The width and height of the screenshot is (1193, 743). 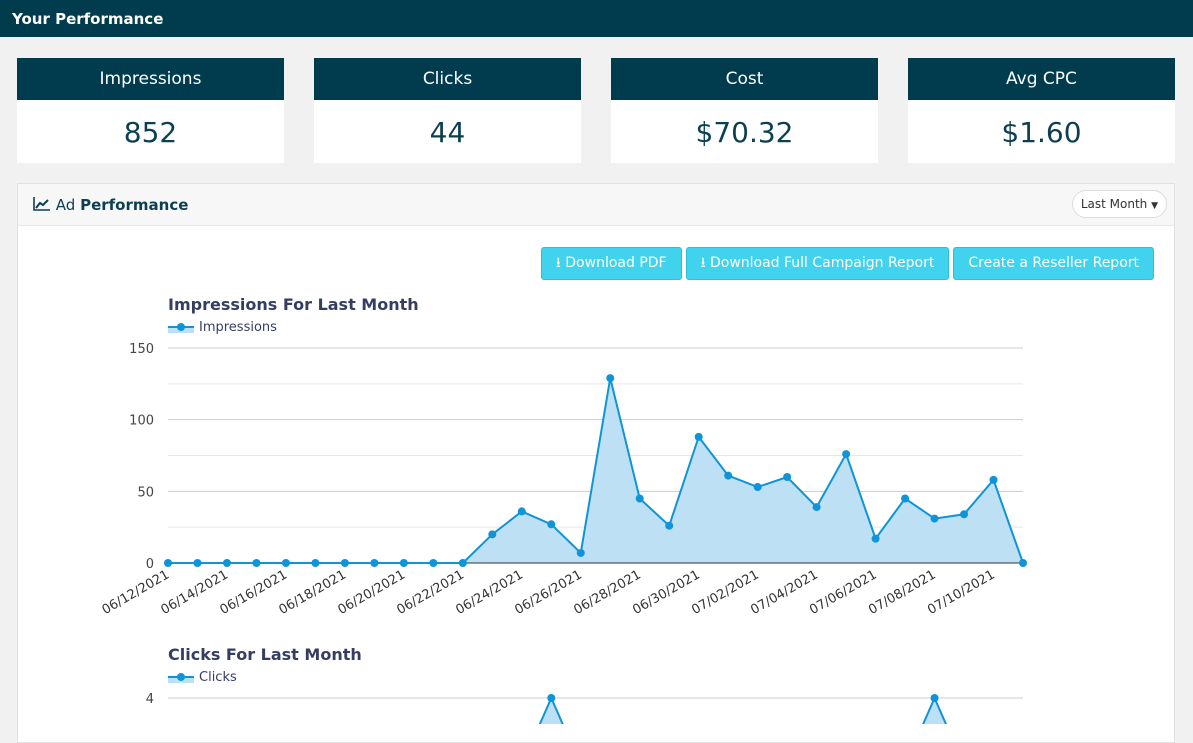 What do you see at coordinates (744, 79) in the screenshot?
I see `stat-label: Cost` at bounding box center [744, 79].